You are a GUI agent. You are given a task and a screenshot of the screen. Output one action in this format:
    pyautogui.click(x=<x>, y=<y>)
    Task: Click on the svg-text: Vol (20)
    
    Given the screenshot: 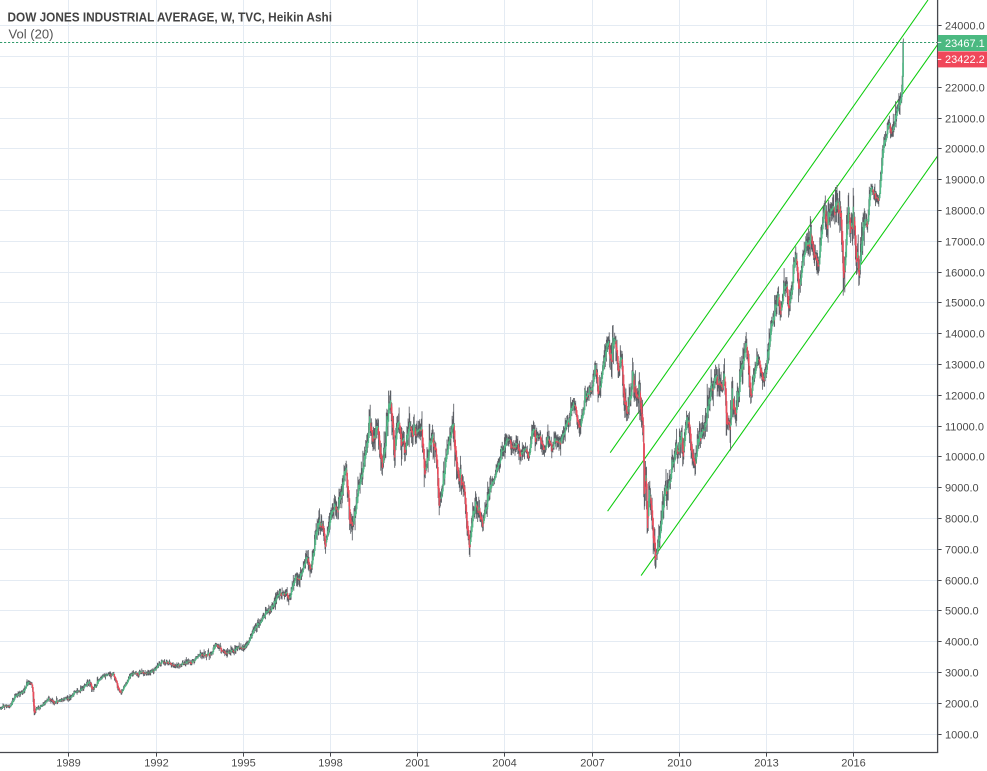 What is the action you would take?
    pyautogui.click(x=31, y=35)
    